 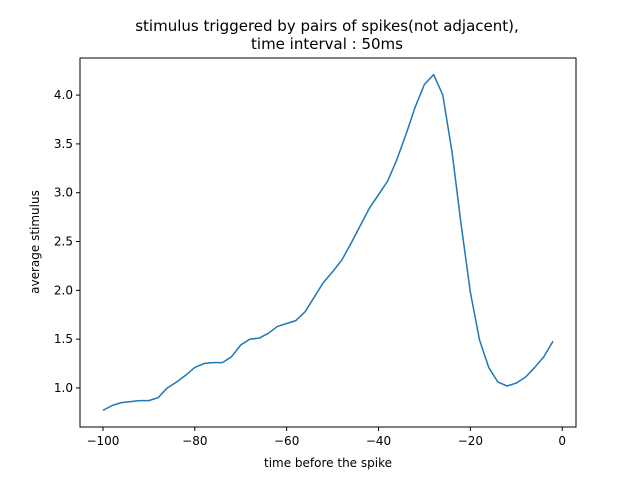 What do you see at coordinates (63, 290) in the screenshot?
I see `y-tick-label: 2.0` at bounding box center [63, 290].